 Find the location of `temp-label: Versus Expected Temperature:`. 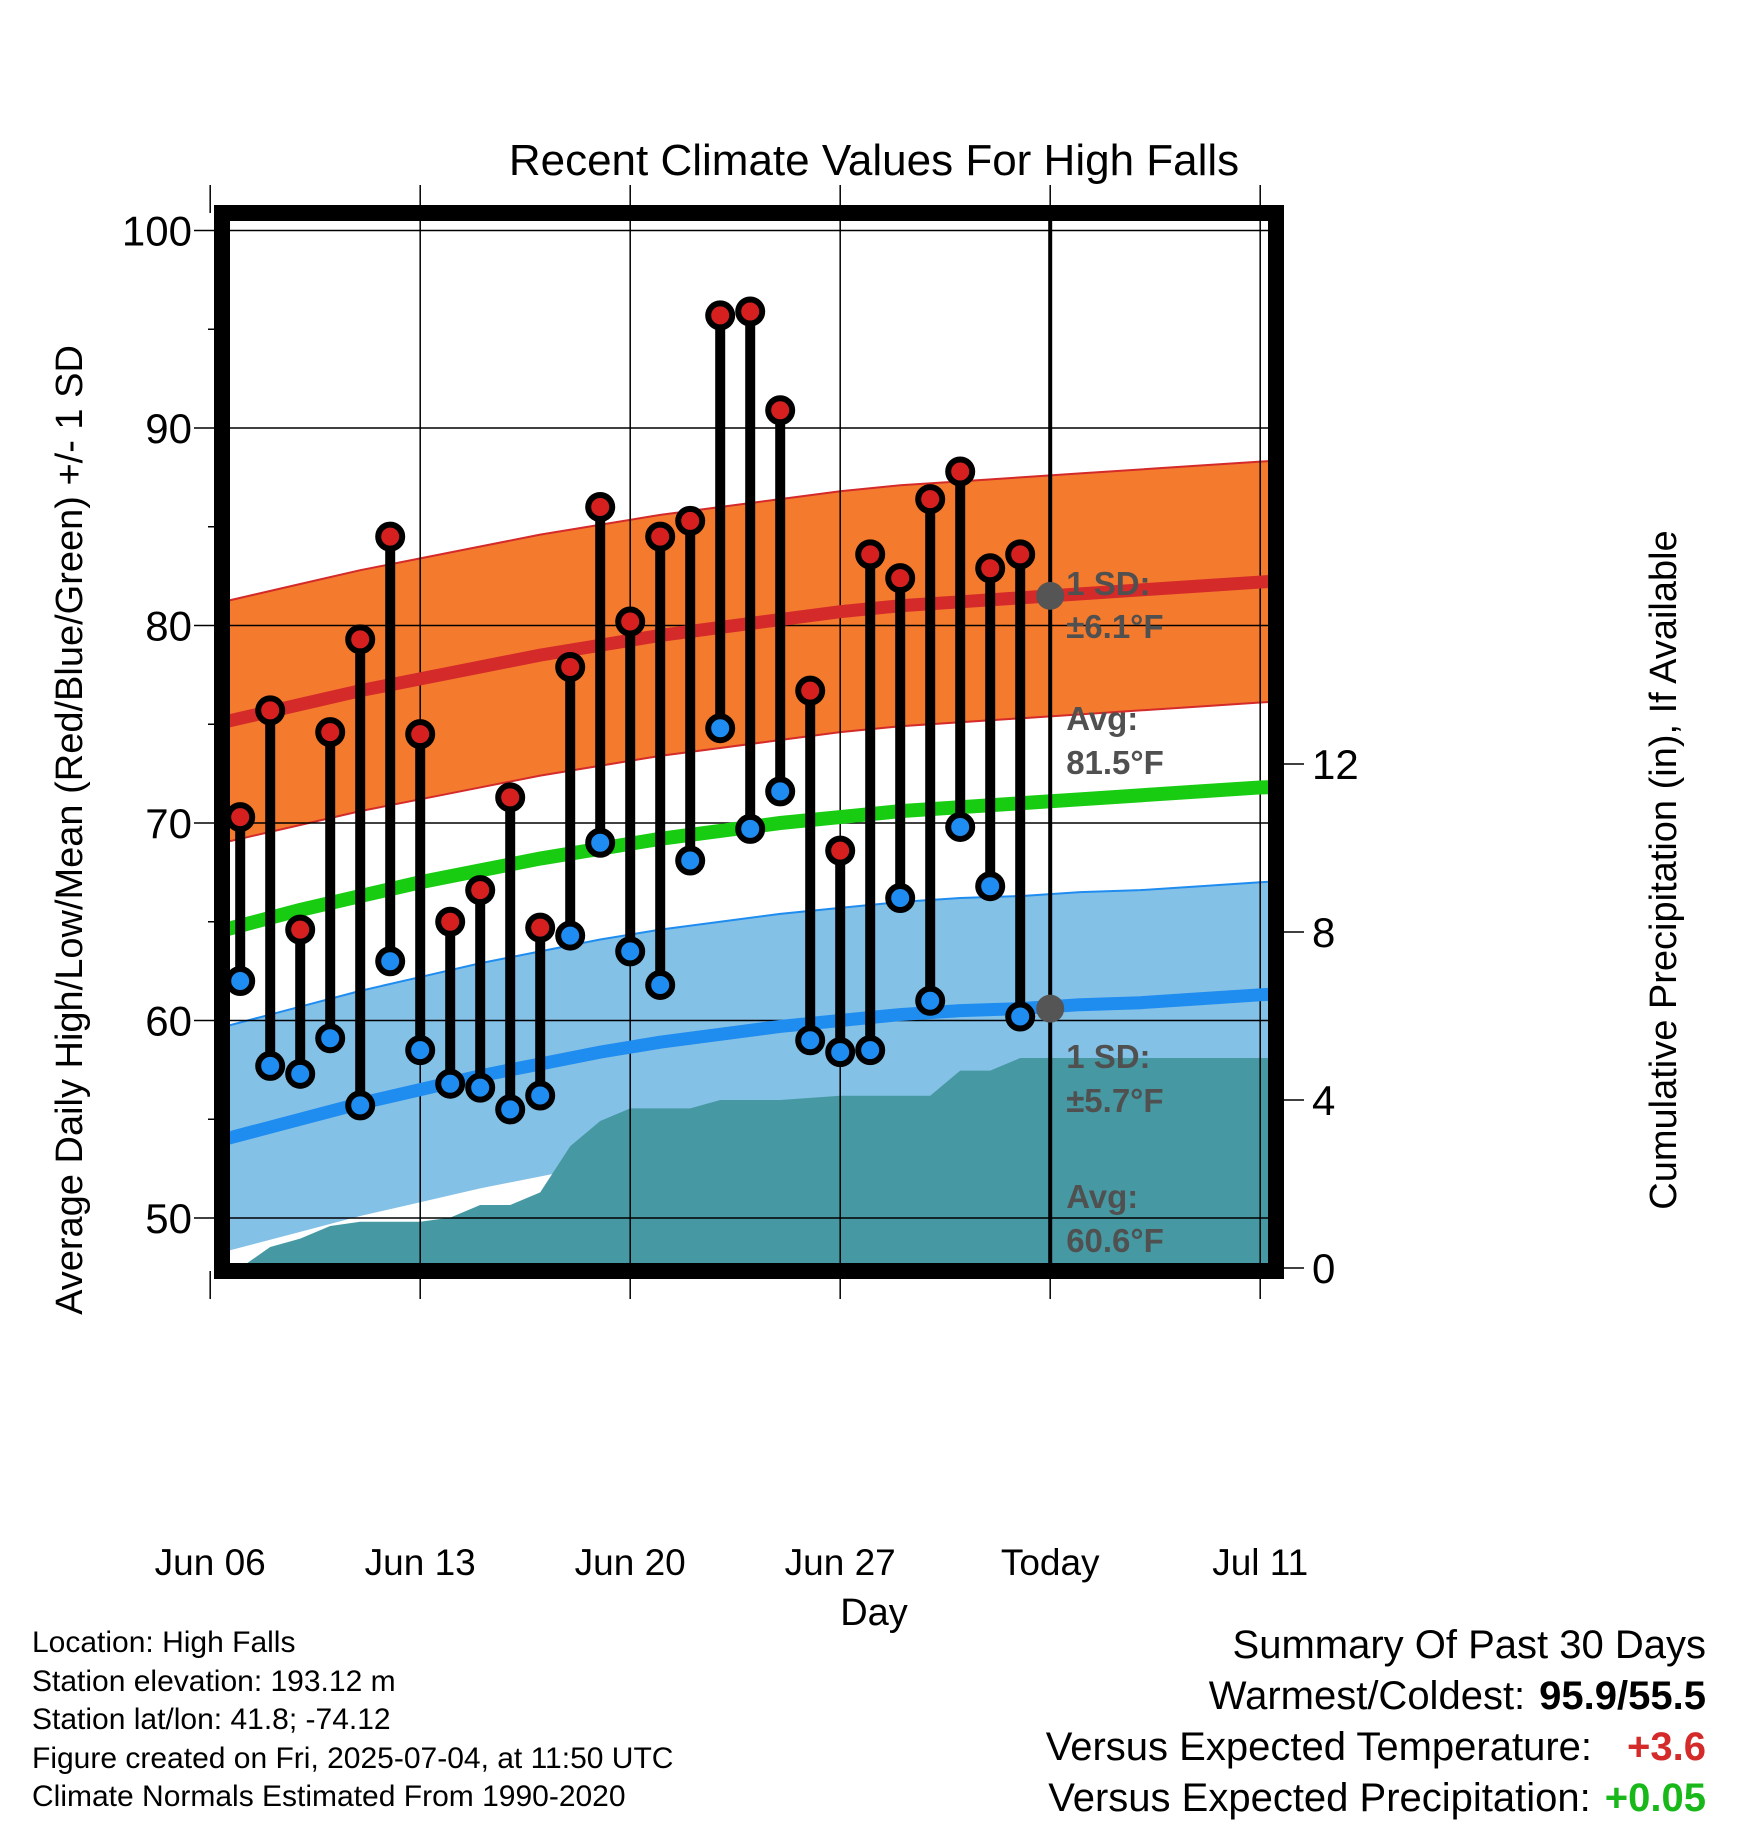

temp-label: Versus Expected Temperature: is located at coordinates (1318, 1747).